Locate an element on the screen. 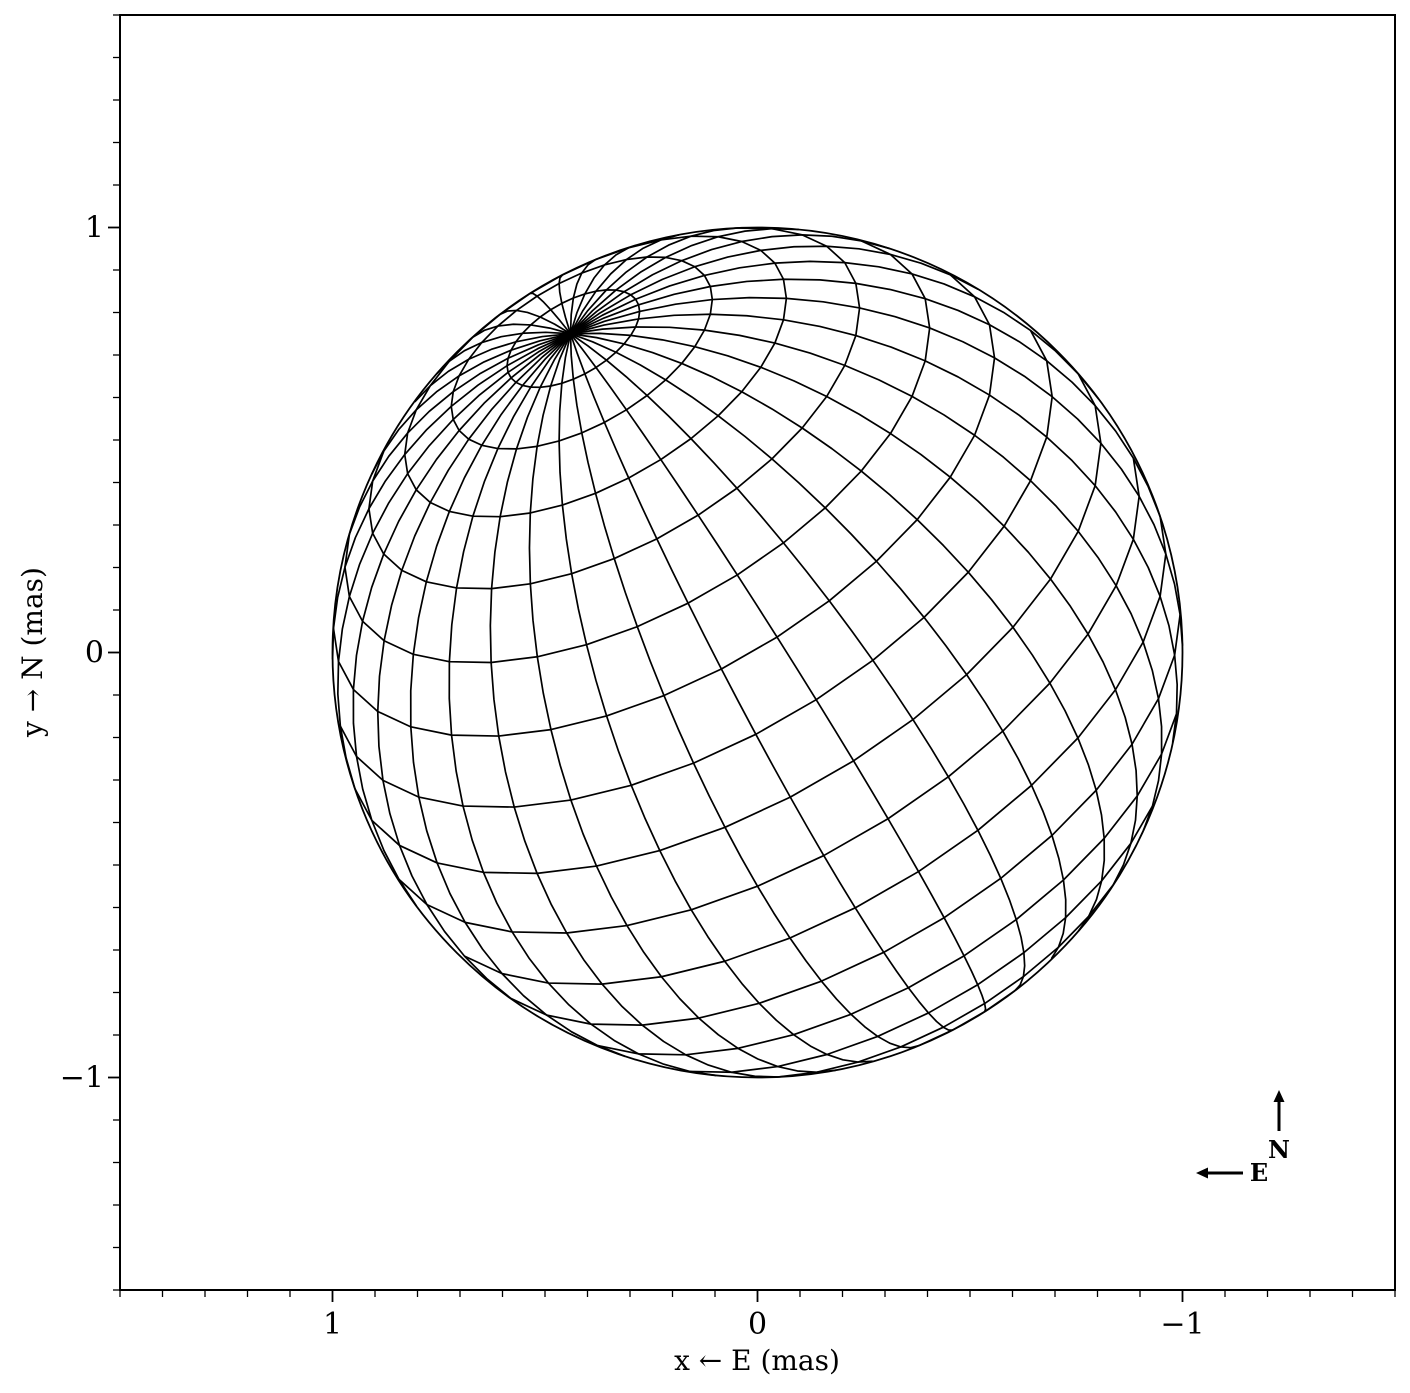 The height and width of the screenshot is (1393, 1410). compass: N E is located at coordinates (1243, 1138).